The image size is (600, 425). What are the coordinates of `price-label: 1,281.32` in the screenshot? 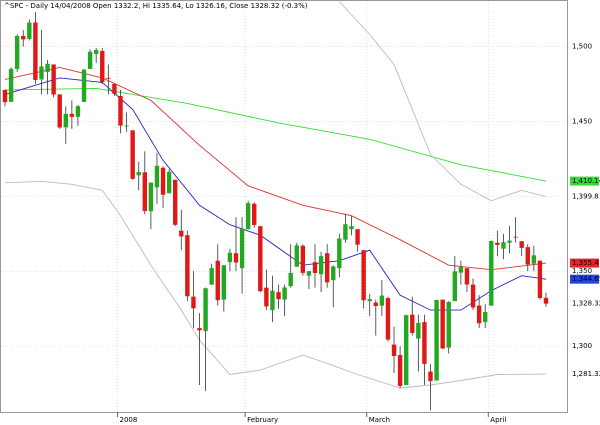 It's located at (586, 374).